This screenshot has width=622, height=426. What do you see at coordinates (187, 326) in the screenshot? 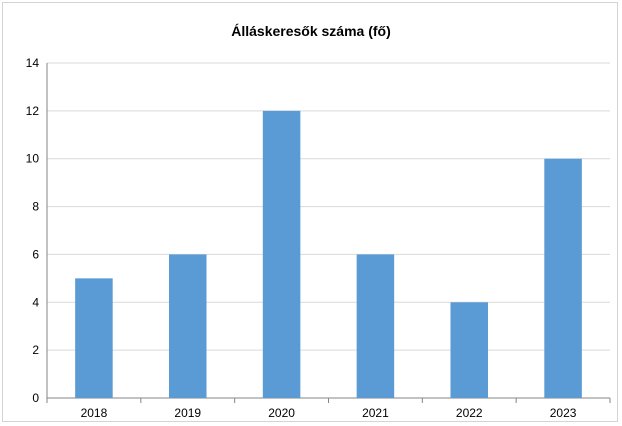
I see `bar-2019` at bounding box center [187, 326].